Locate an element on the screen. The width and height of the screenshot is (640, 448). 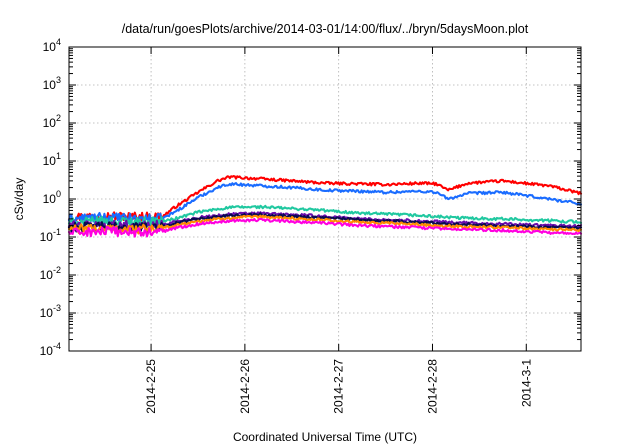
x-tick-label: 2014-2-26 is located at coordinates (245, 386).